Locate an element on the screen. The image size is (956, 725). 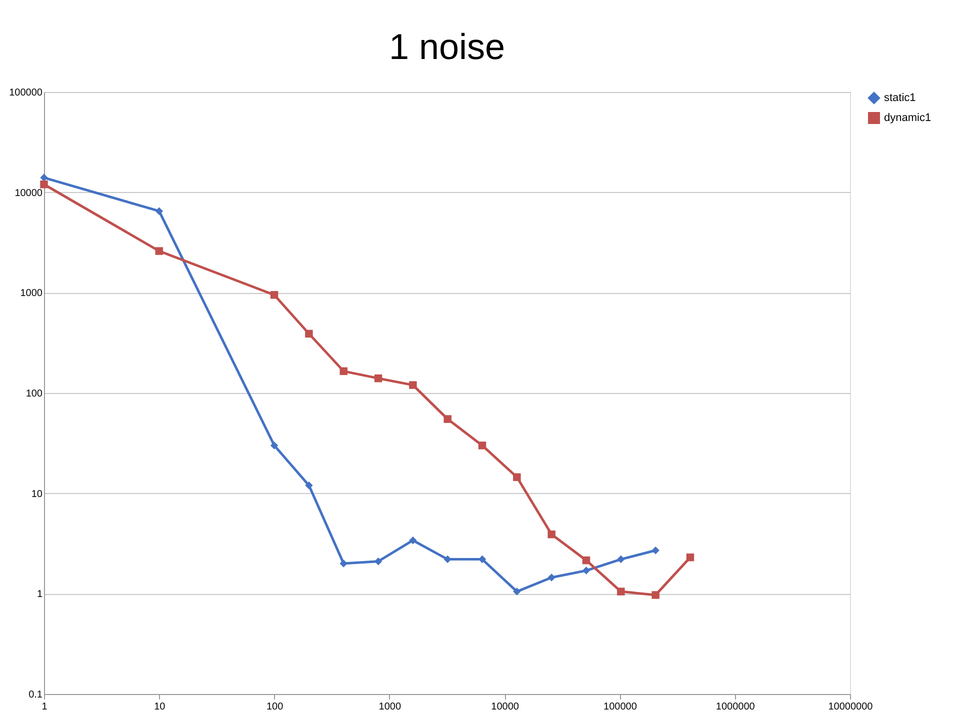
legend-label: static1 is located at coordinates (900, 98).